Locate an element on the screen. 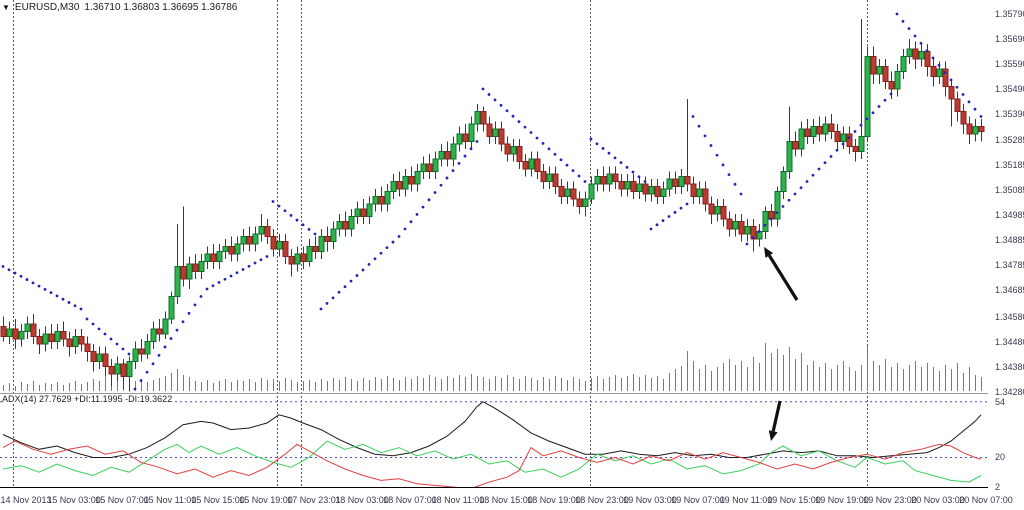 The image size is (1024, 510). collapse-chevron-icon: ▼ is located at coordinates (6, 7).